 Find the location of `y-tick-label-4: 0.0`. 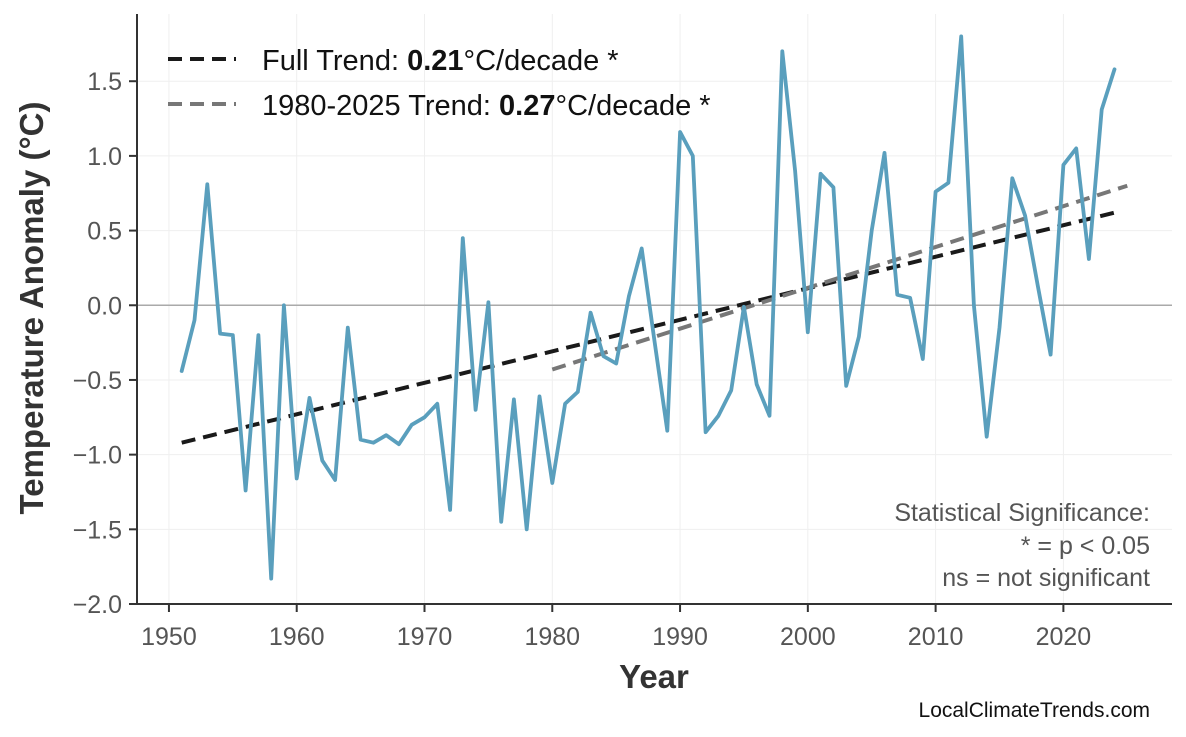

y-tick-label-4: 0.0 is located at coordinates (104, 306).